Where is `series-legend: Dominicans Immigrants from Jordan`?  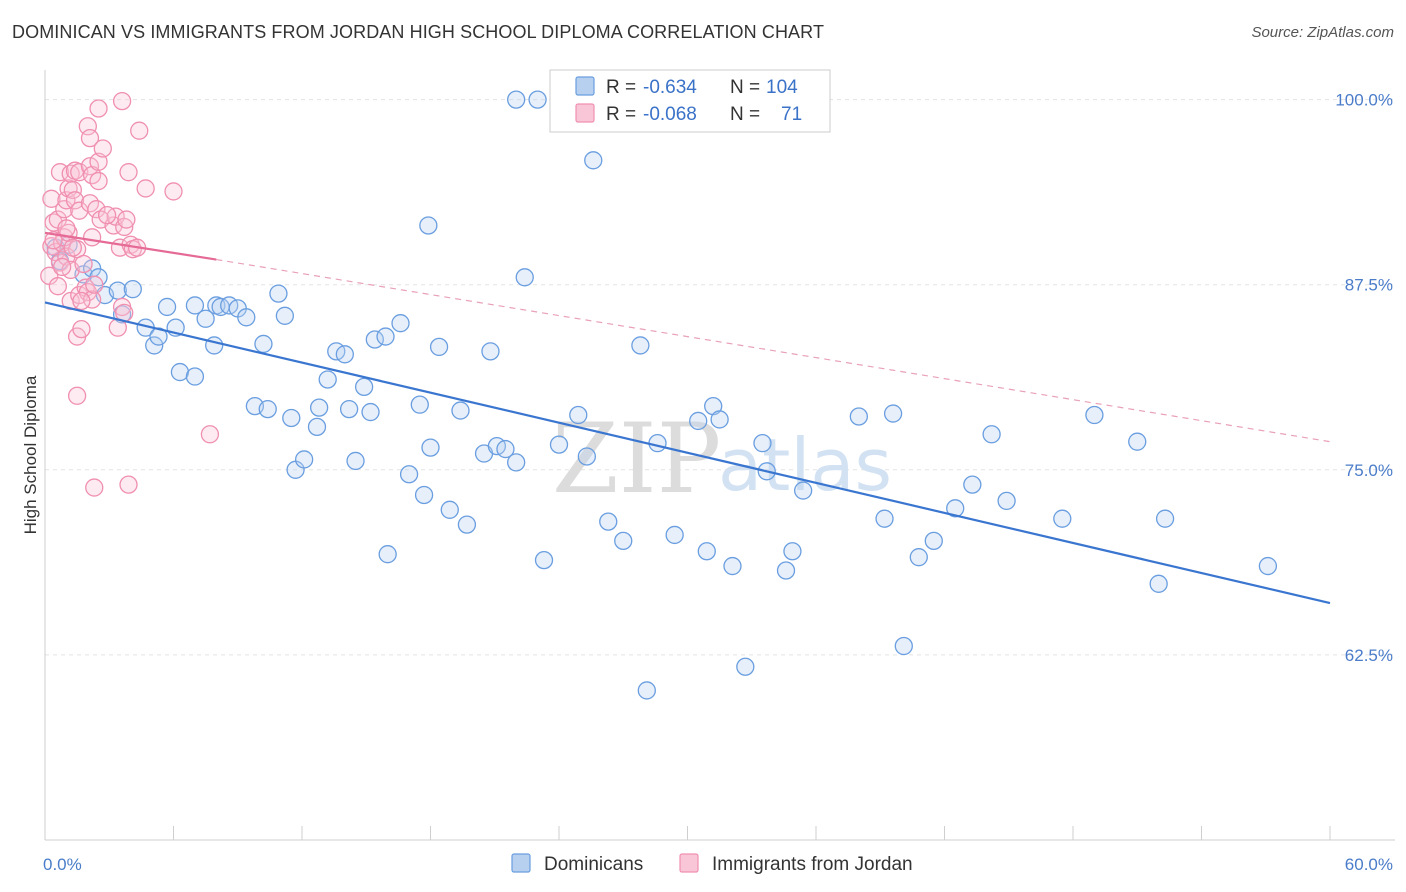 series-legend: Dominicans Immigrants from Jordan is located at coordinates (712, 864).